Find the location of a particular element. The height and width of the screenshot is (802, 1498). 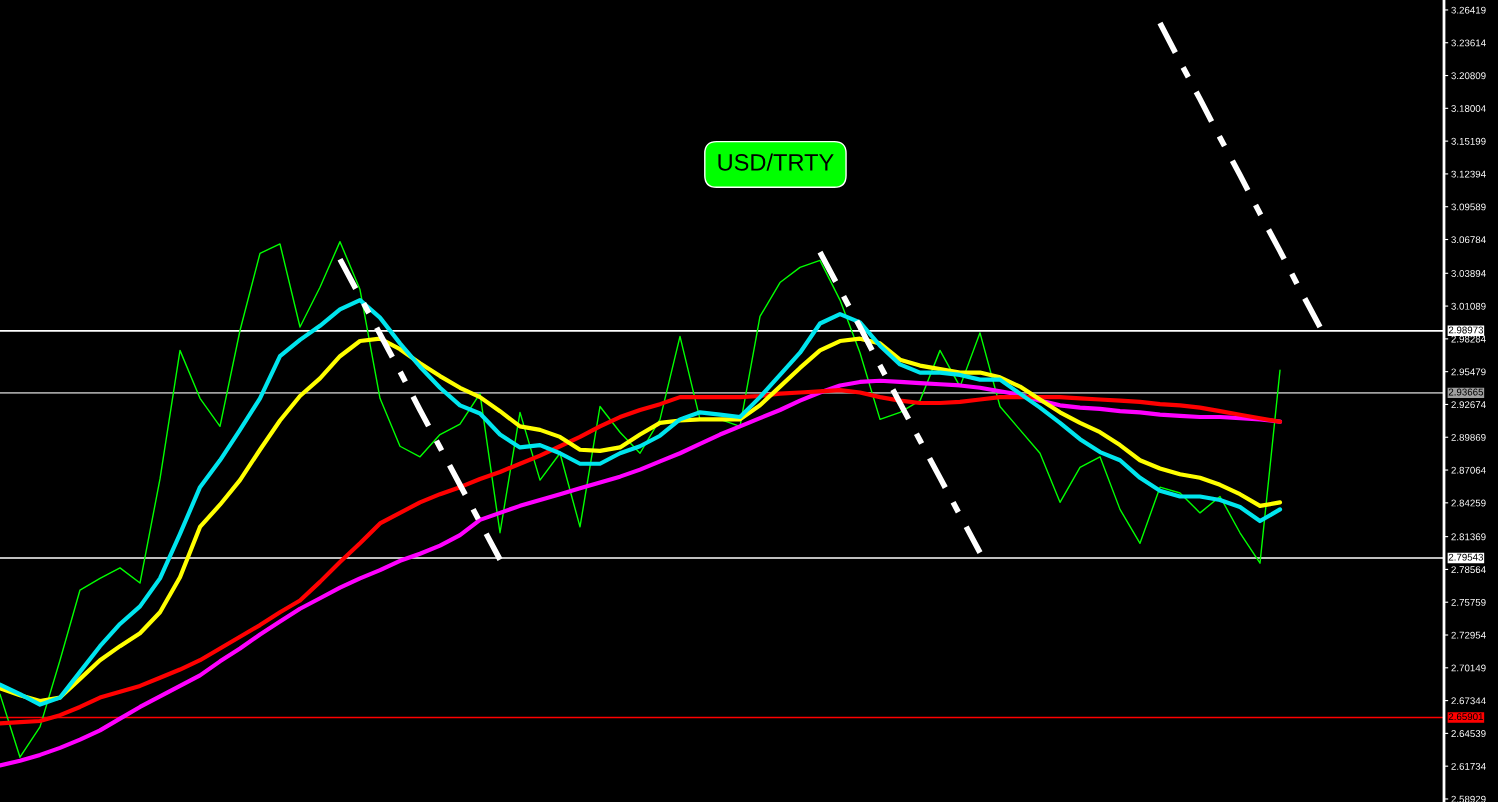

y-tick-label: 3.09589 is located at coordinates (1468, 207).